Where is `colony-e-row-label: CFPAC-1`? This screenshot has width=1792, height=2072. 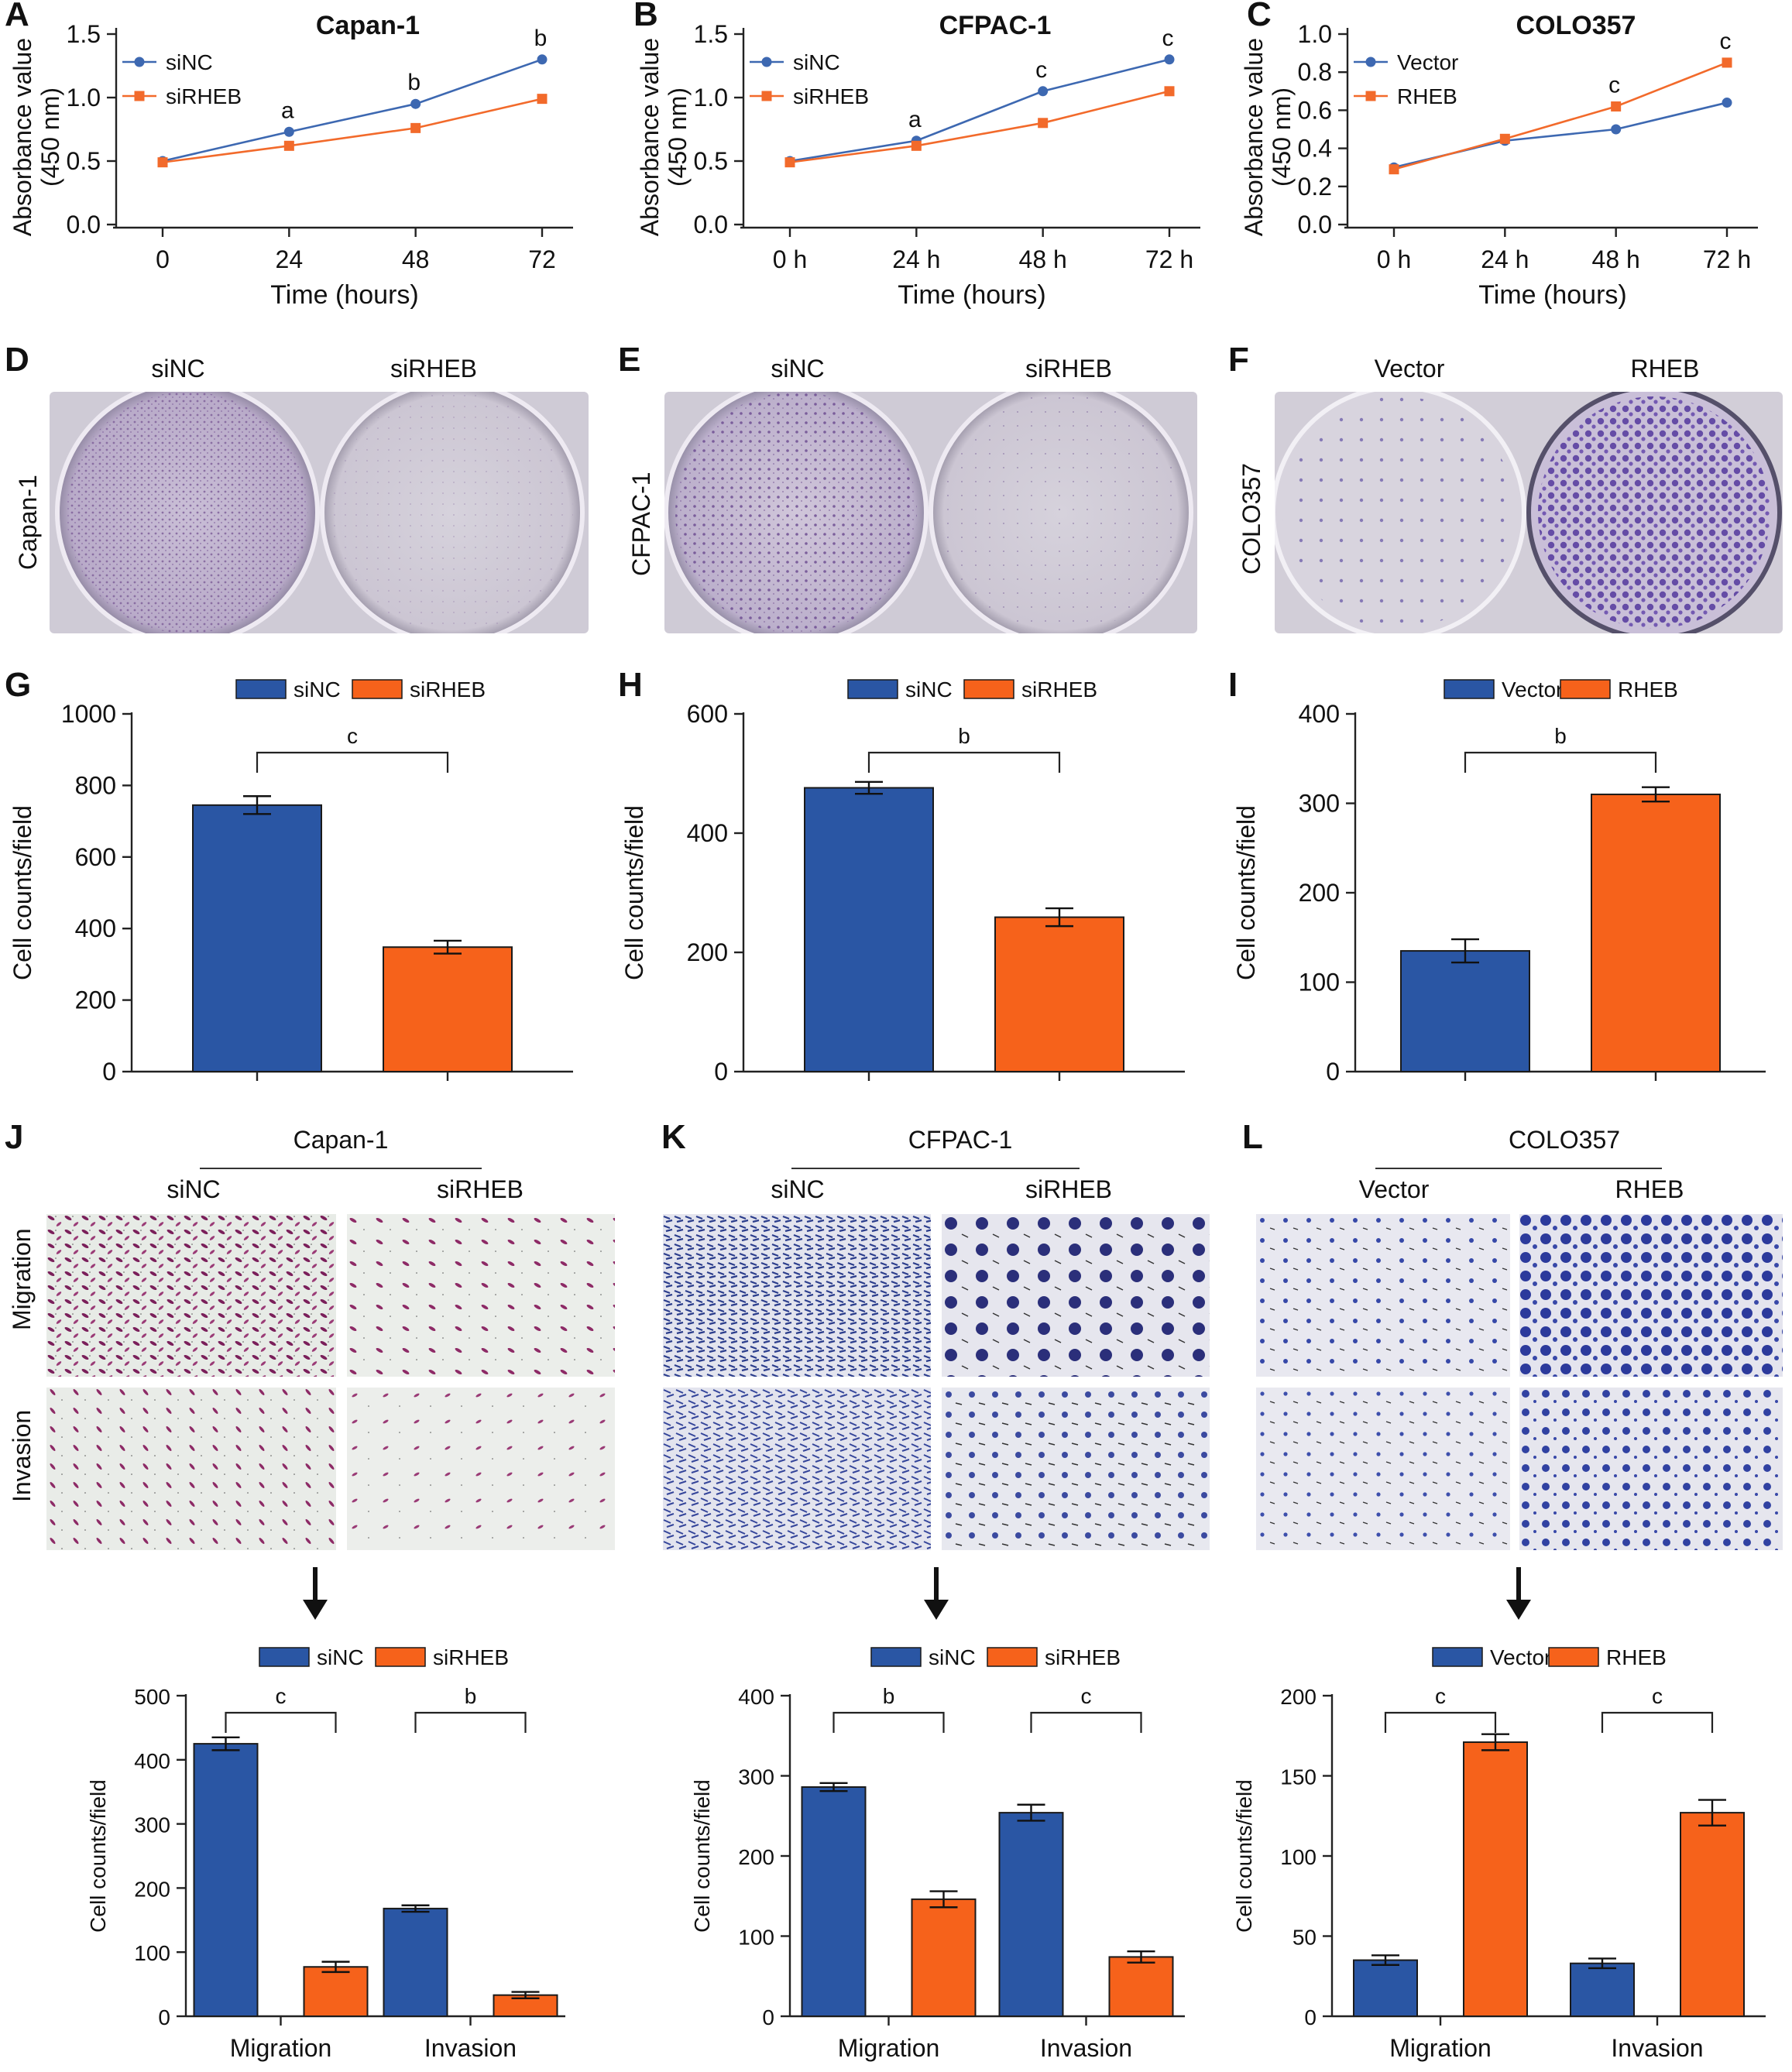 colony-e-row-label: CFPAC-1 is located at coordinates (641, 524).